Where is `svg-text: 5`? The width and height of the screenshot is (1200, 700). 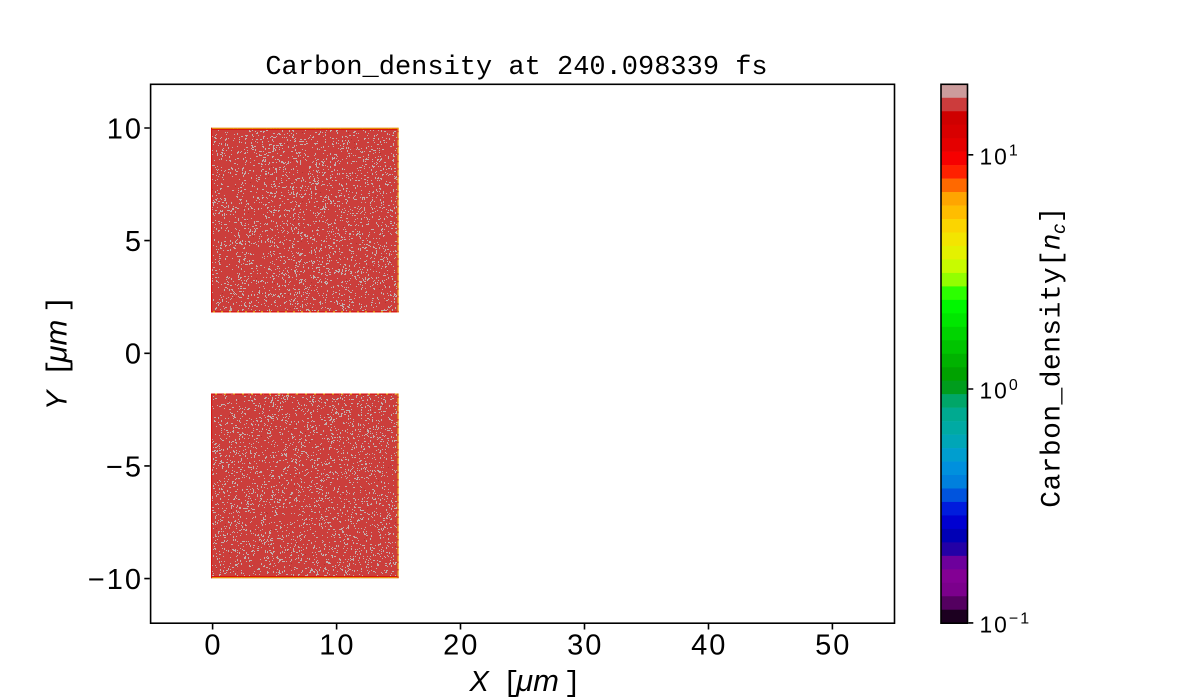 svg-text: 5 is located at coordinates (134, 242).